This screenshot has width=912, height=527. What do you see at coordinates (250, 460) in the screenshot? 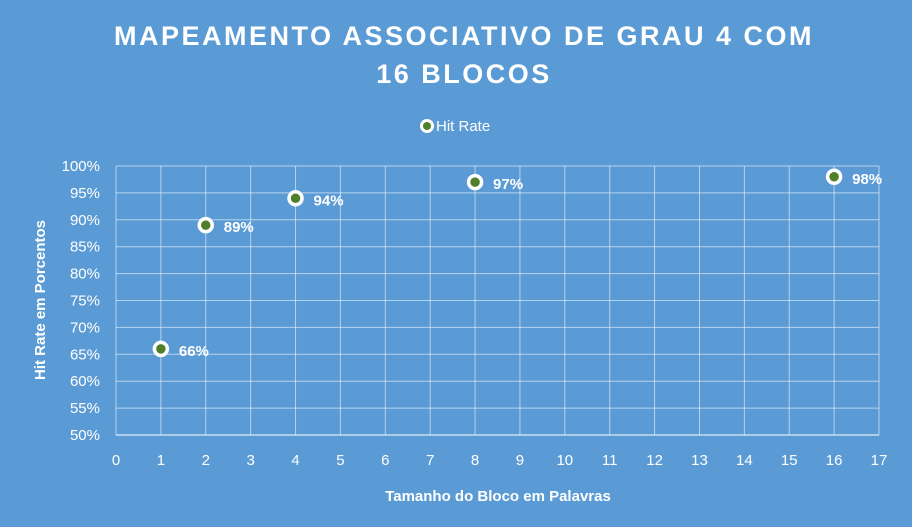
I see `x-tick-label: 3` at bounding box center [250, 460].